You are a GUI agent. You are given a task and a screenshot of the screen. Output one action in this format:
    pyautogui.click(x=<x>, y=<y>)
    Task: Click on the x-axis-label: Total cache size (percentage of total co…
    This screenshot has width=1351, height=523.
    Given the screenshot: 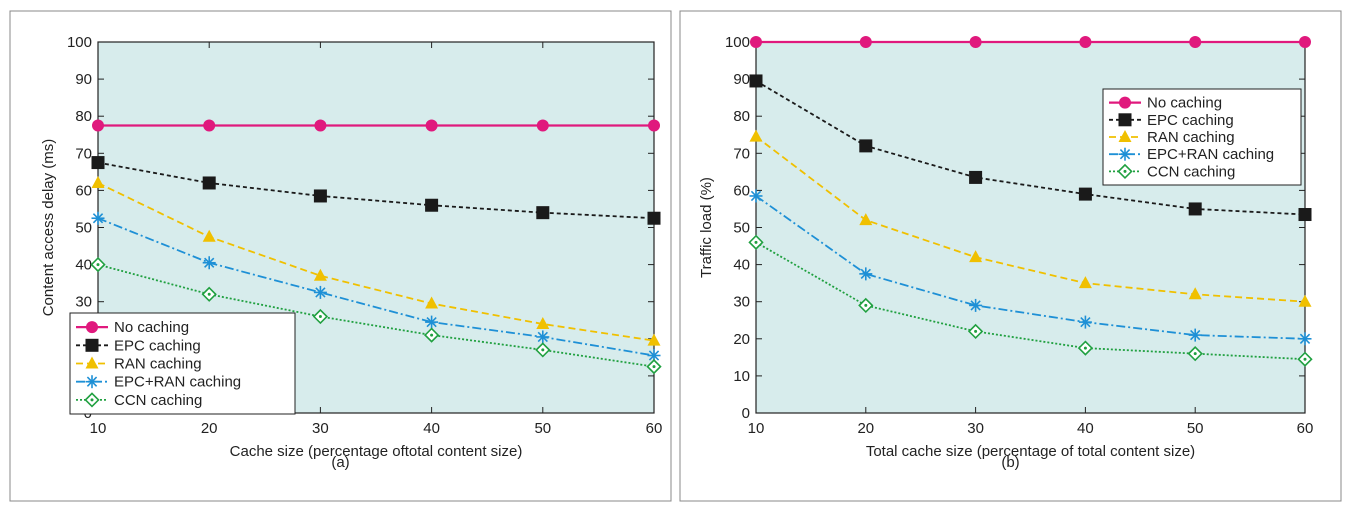 What is the action you would take?
    pyautogui.click(x=1030, y=451)
    